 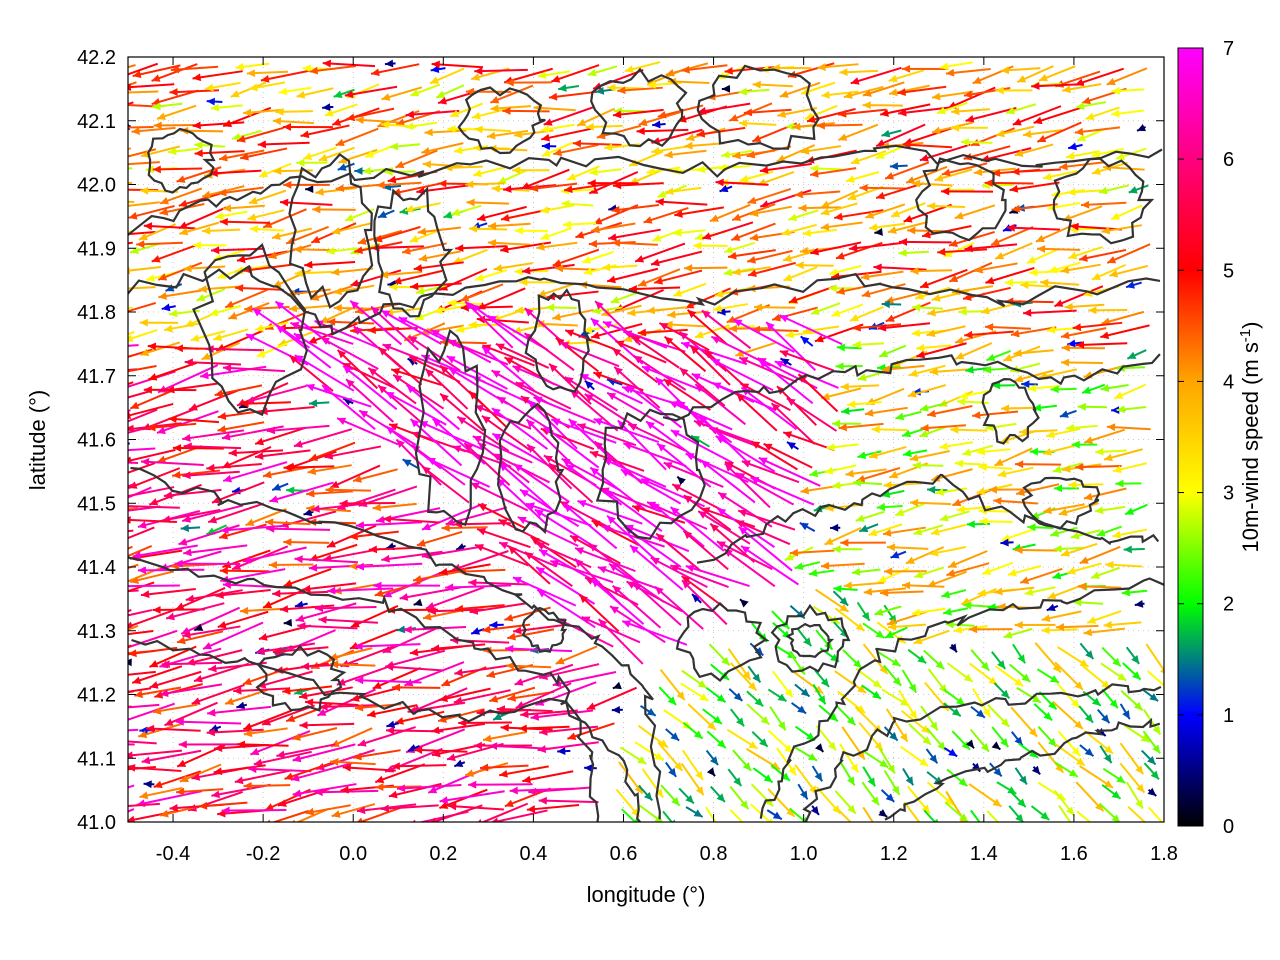 I want to click on contour-line, so click(x=911, y=387).